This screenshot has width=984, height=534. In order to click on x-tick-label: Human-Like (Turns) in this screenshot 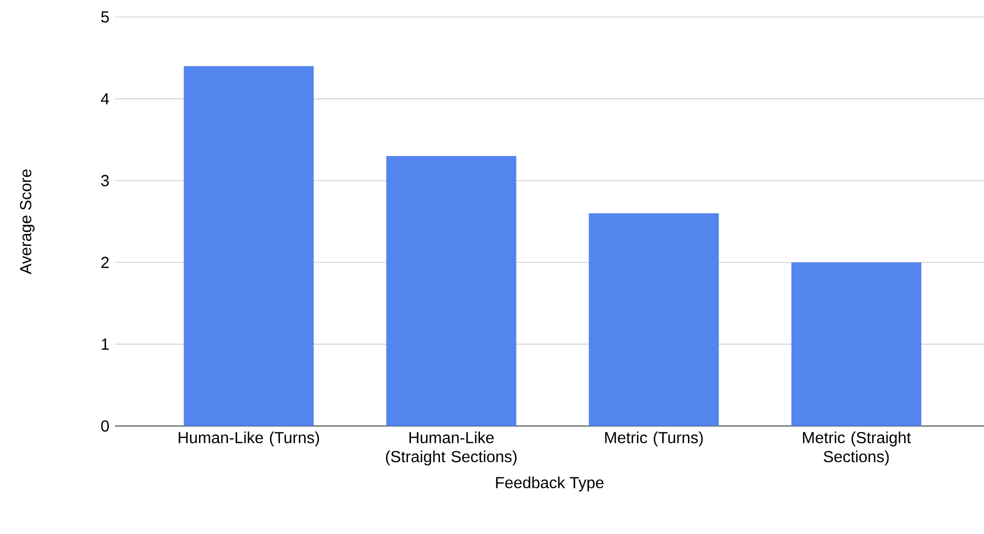, I will do `click(248, 439)`.